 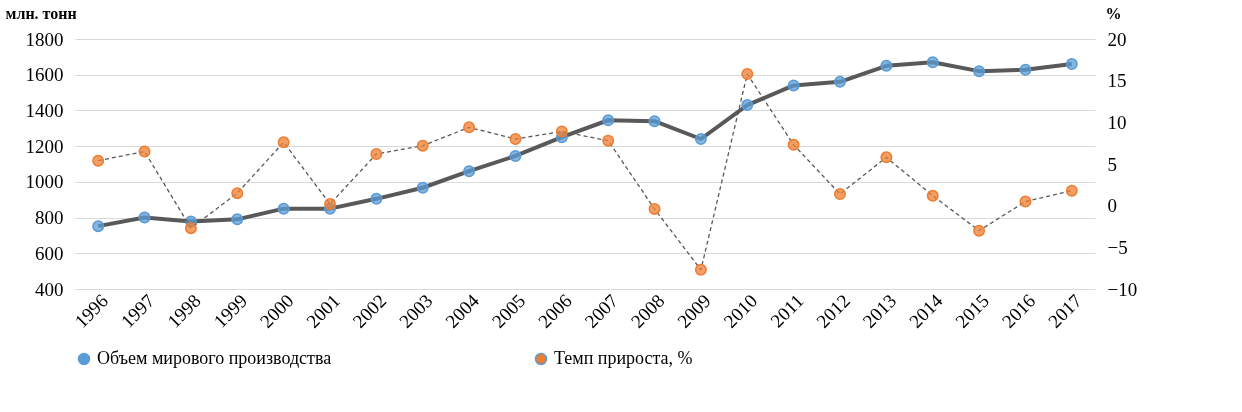 What do you see at coordinates (49, 289) in the screenshot?
I see `y-tick-label: 400` at bounding box center [49, 289].